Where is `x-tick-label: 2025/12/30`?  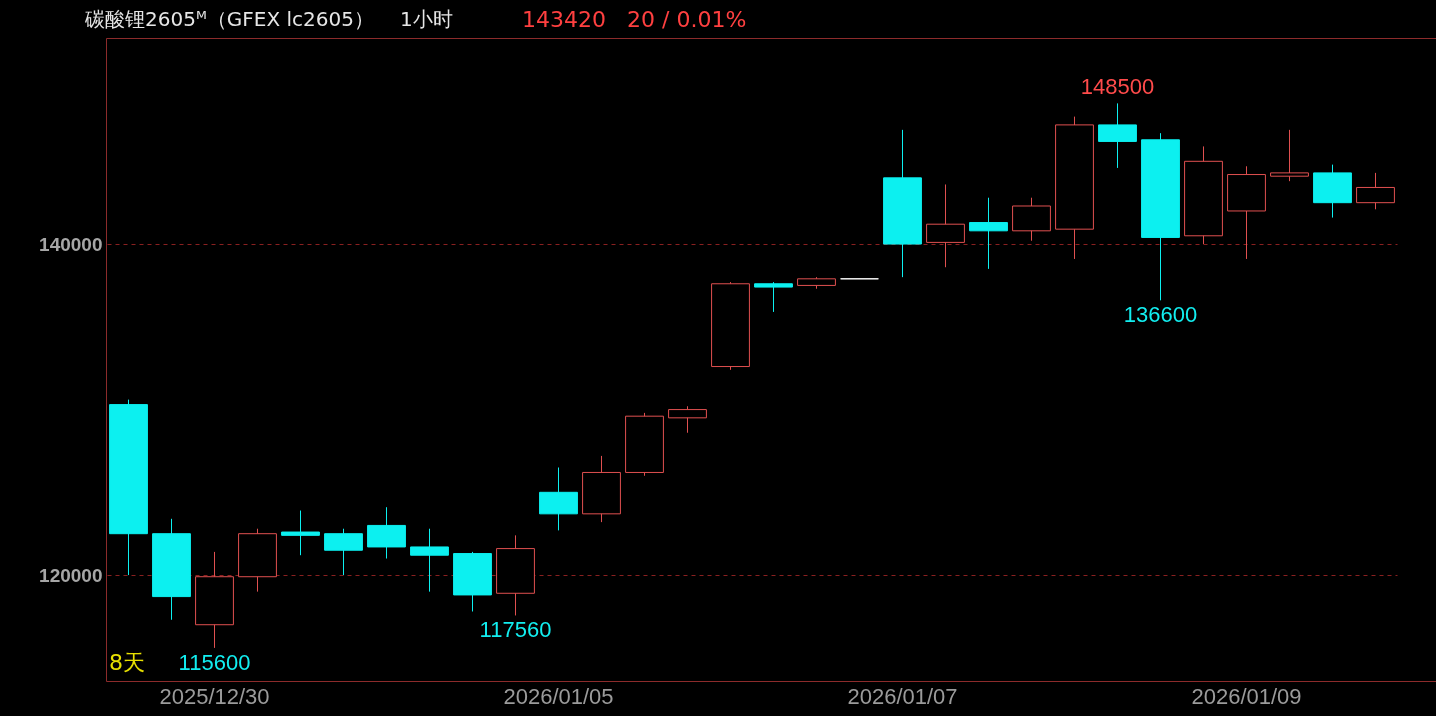
x-tick-label: 2025/12/30 is located at coordinates (214, 696).